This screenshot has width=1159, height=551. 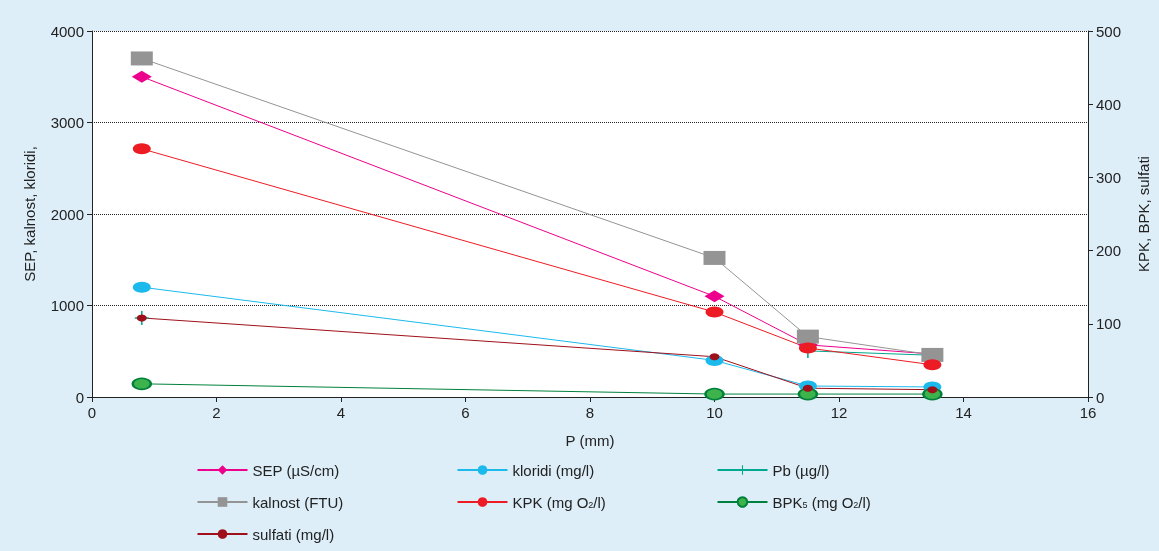 What do you see at coordinates (714, 412) in the screenshot?
I see `x-tick-label: 10` at bounding box center [714, 412].